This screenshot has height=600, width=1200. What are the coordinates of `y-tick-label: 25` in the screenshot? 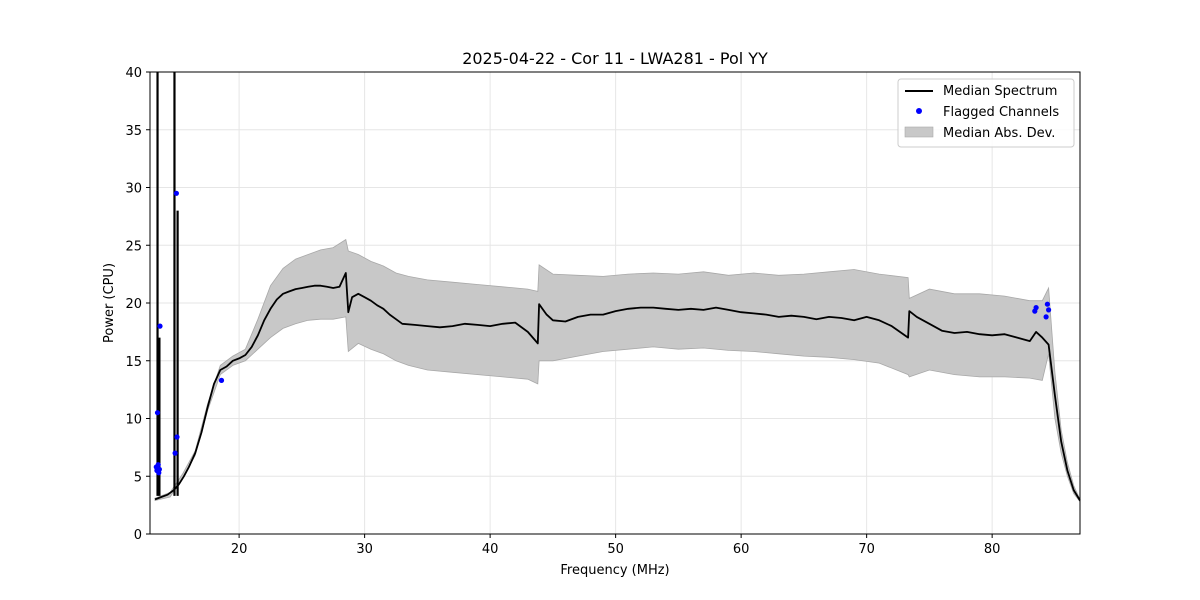 It's located at (133, 246).